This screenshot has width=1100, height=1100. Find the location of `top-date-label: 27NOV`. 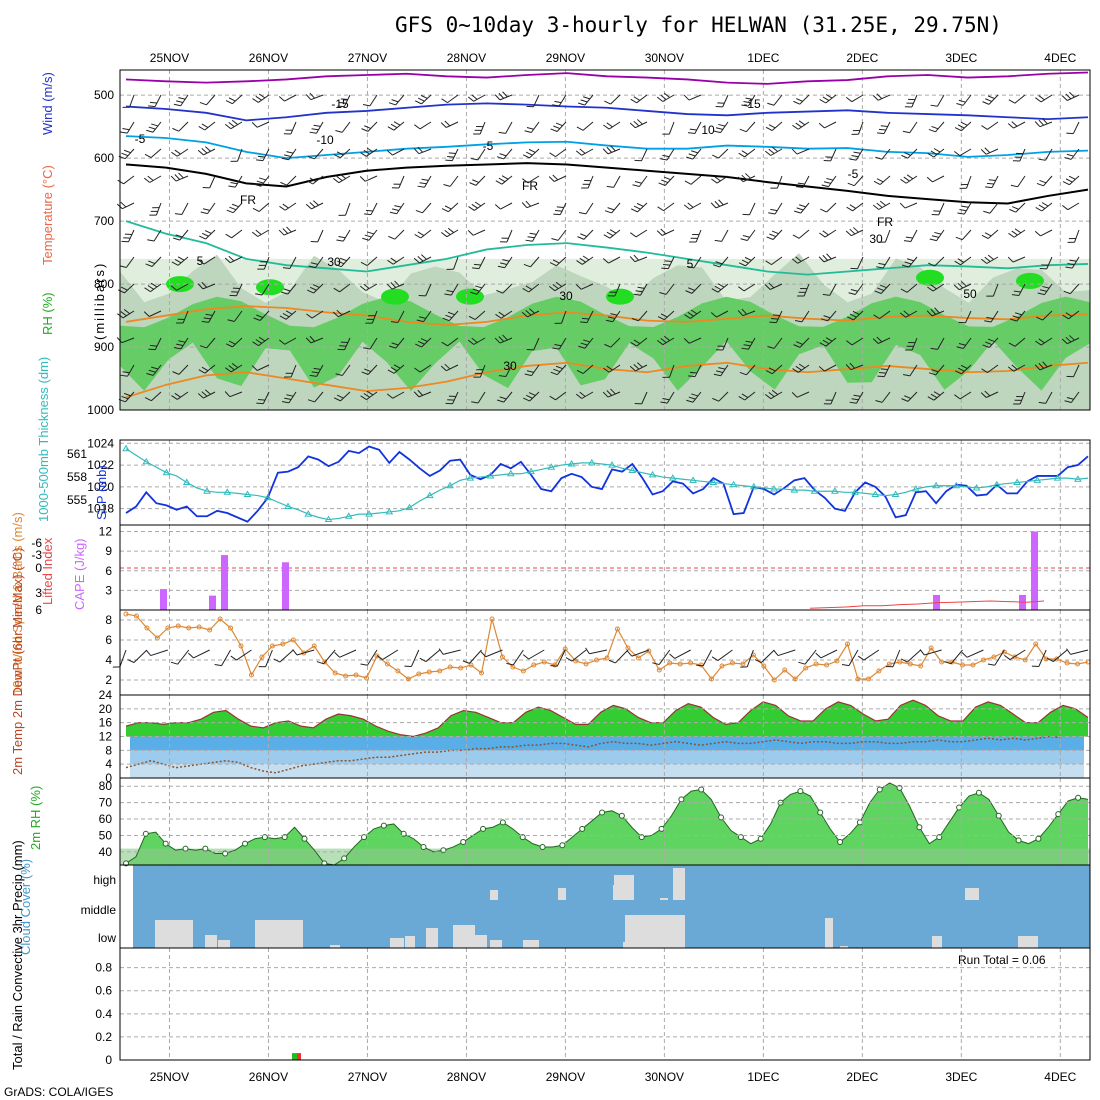

top-date-label: 27NOV is located at coordinates (367, 58).